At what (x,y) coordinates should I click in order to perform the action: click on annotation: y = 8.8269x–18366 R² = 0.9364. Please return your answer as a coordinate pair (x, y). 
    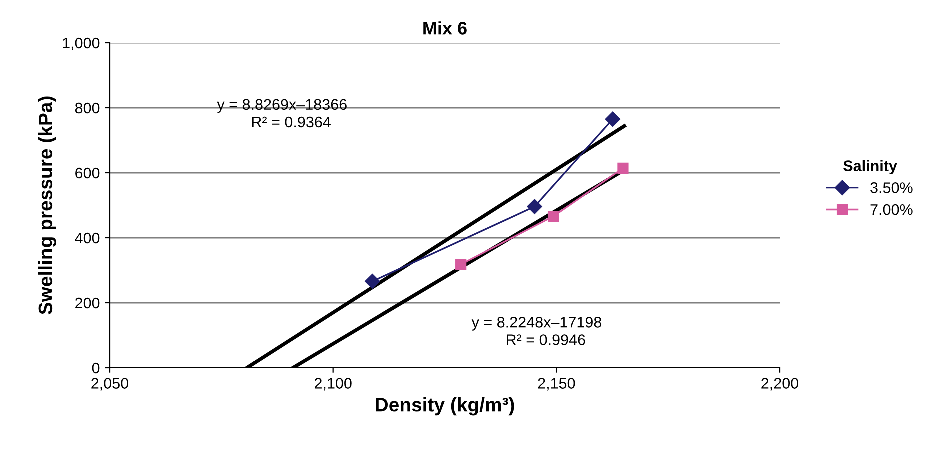
    Looking at the image, I should click on (282, 113).